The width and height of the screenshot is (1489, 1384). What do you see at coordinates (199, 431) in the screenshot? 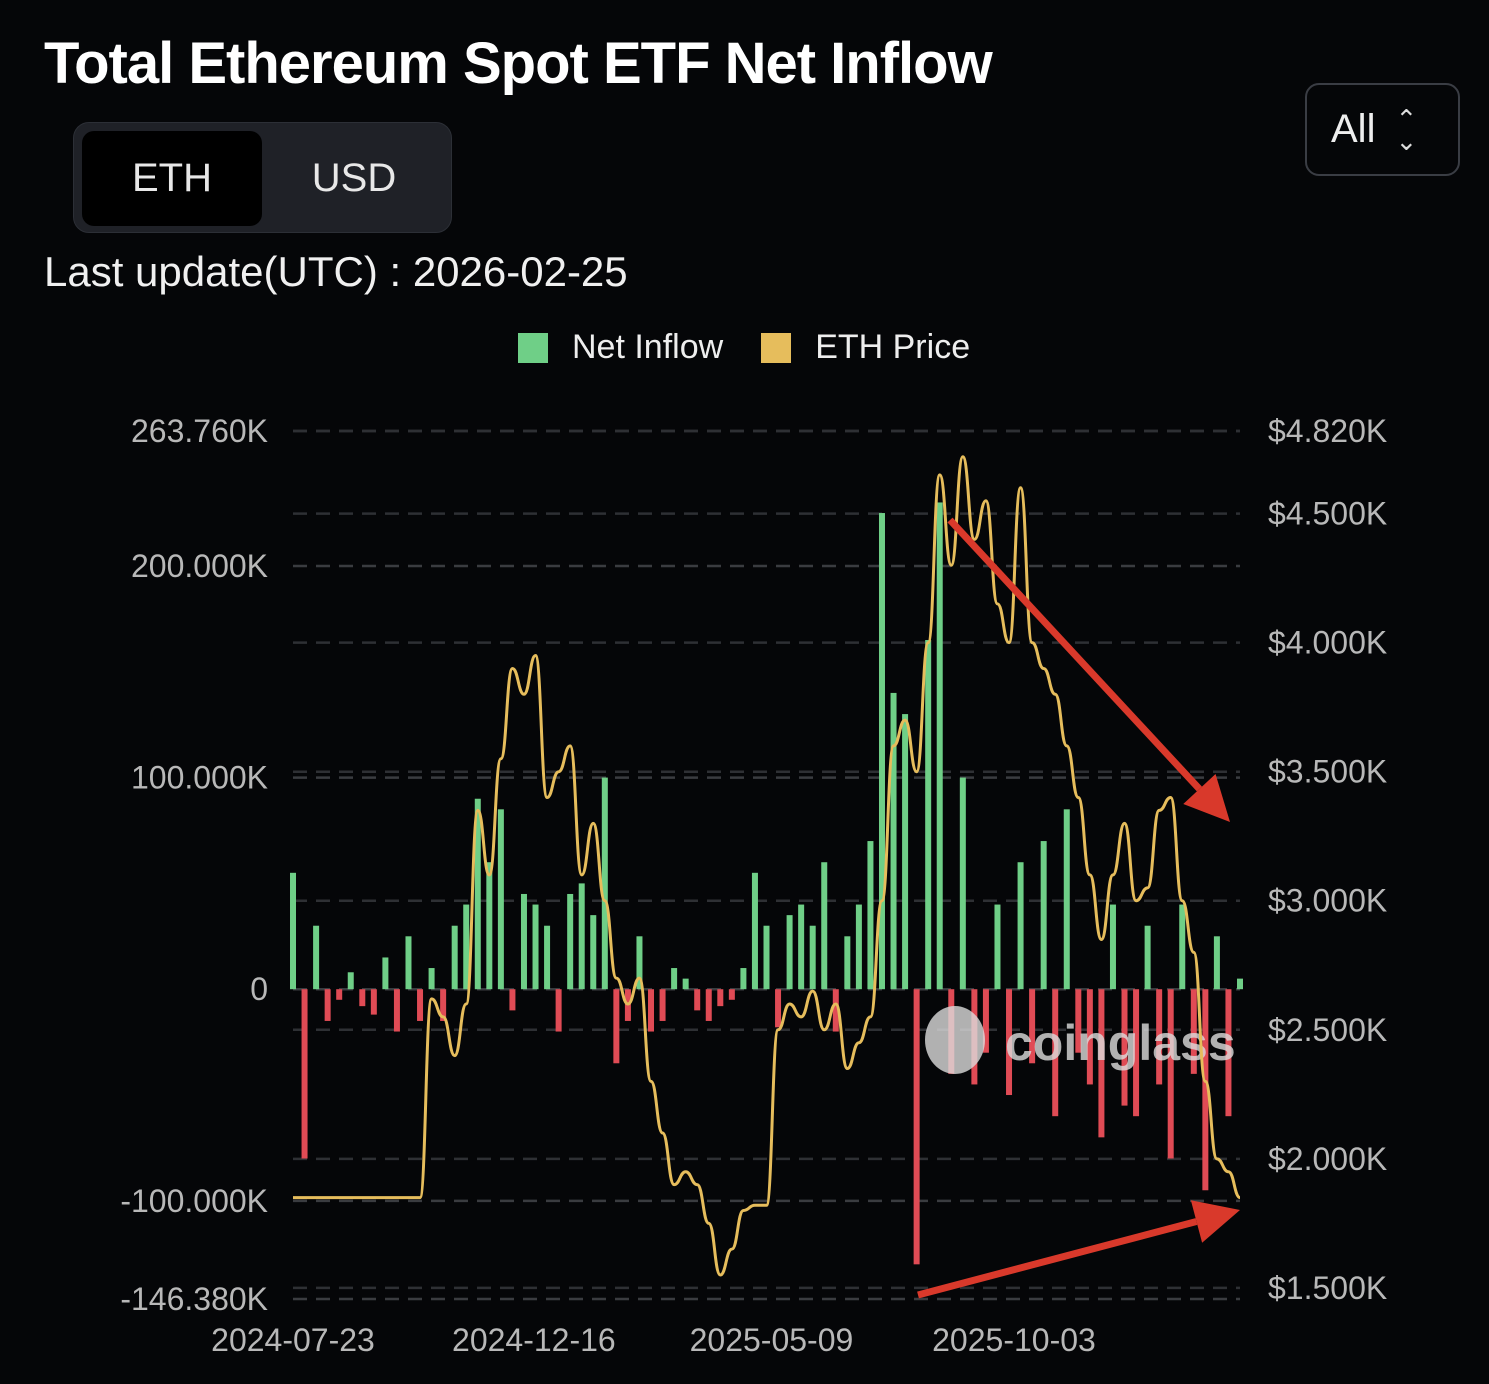
I see `left-axis-tick: 263.760K` at bounding box center [199, 431].